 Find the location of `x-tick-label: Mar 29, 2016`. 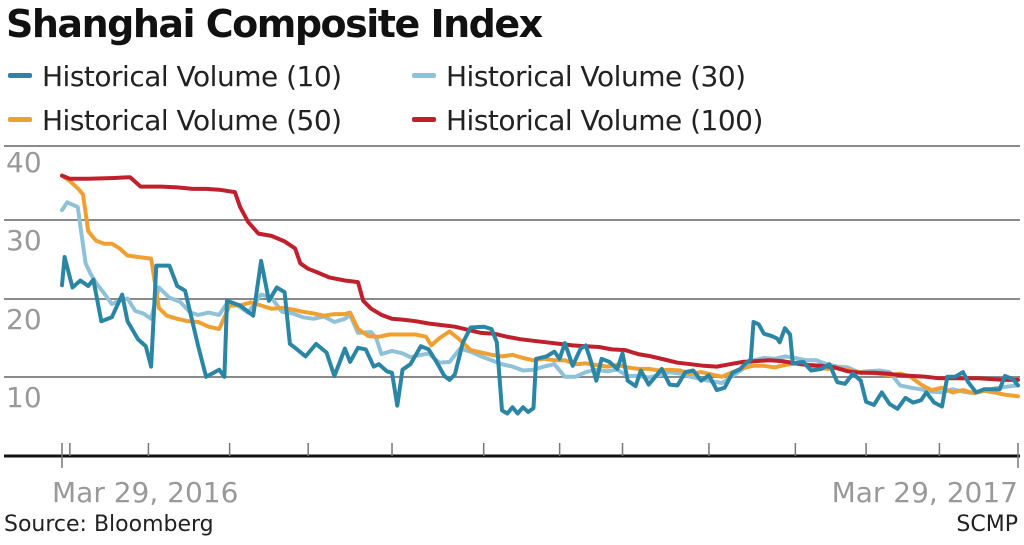

x-tick-label: Mar 29, 2016 is located at coordinates (145, 492).